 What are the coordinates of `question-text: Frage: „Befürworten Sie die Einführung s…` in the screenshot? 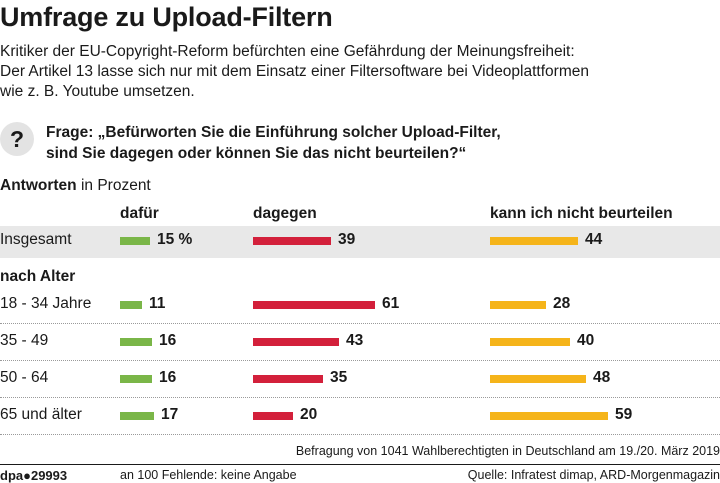 It's located at (273, 143).